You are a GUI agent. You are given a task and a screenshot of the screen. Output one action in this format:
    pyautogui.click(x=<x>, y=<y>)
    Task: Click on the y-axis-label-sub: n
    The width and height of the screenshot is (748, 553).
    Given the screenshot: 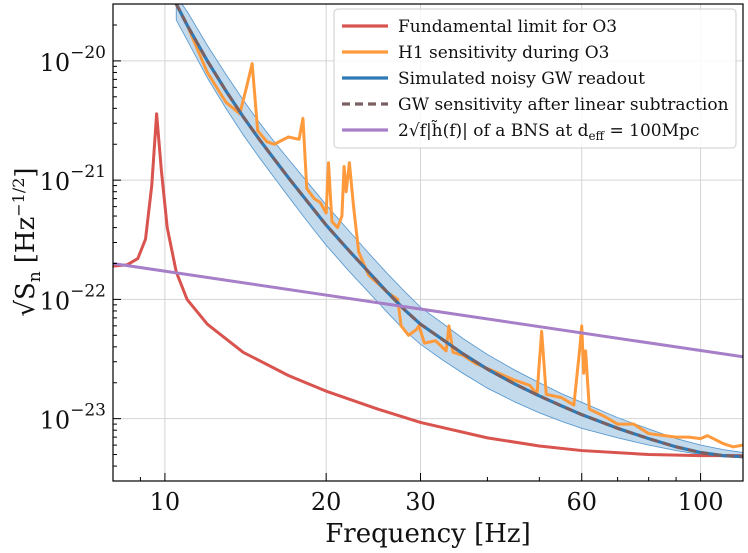 What is the action you would take?
    pyautogui.click(x=35, y=276)
    